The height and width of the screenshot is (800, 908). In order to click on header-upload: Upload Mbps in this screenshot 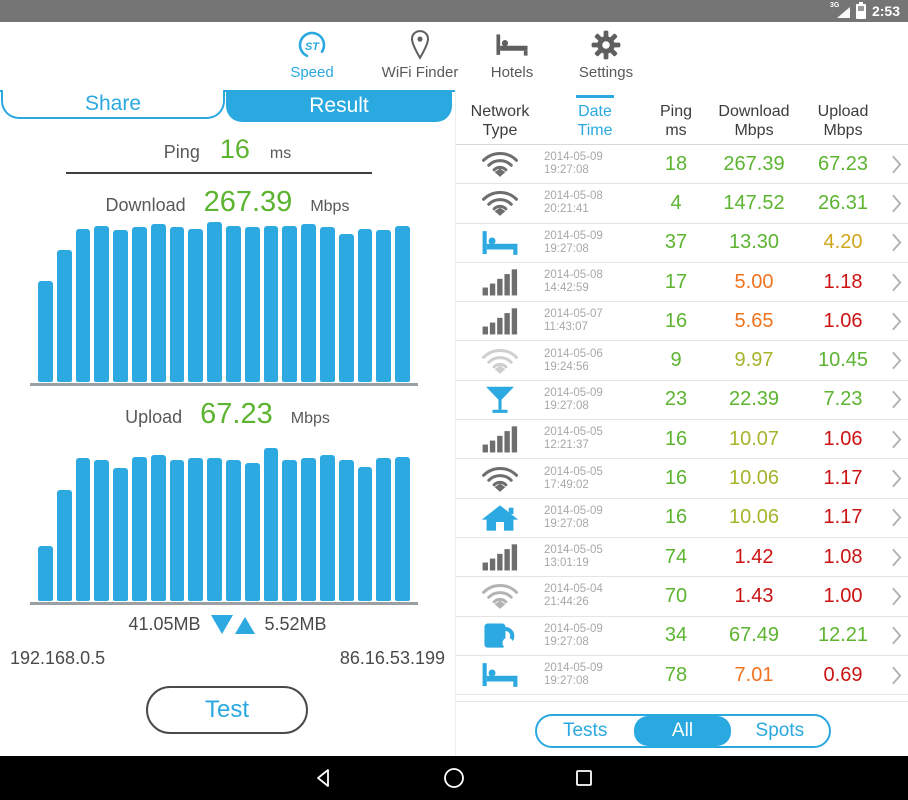, I will do `click(843, 121)`.